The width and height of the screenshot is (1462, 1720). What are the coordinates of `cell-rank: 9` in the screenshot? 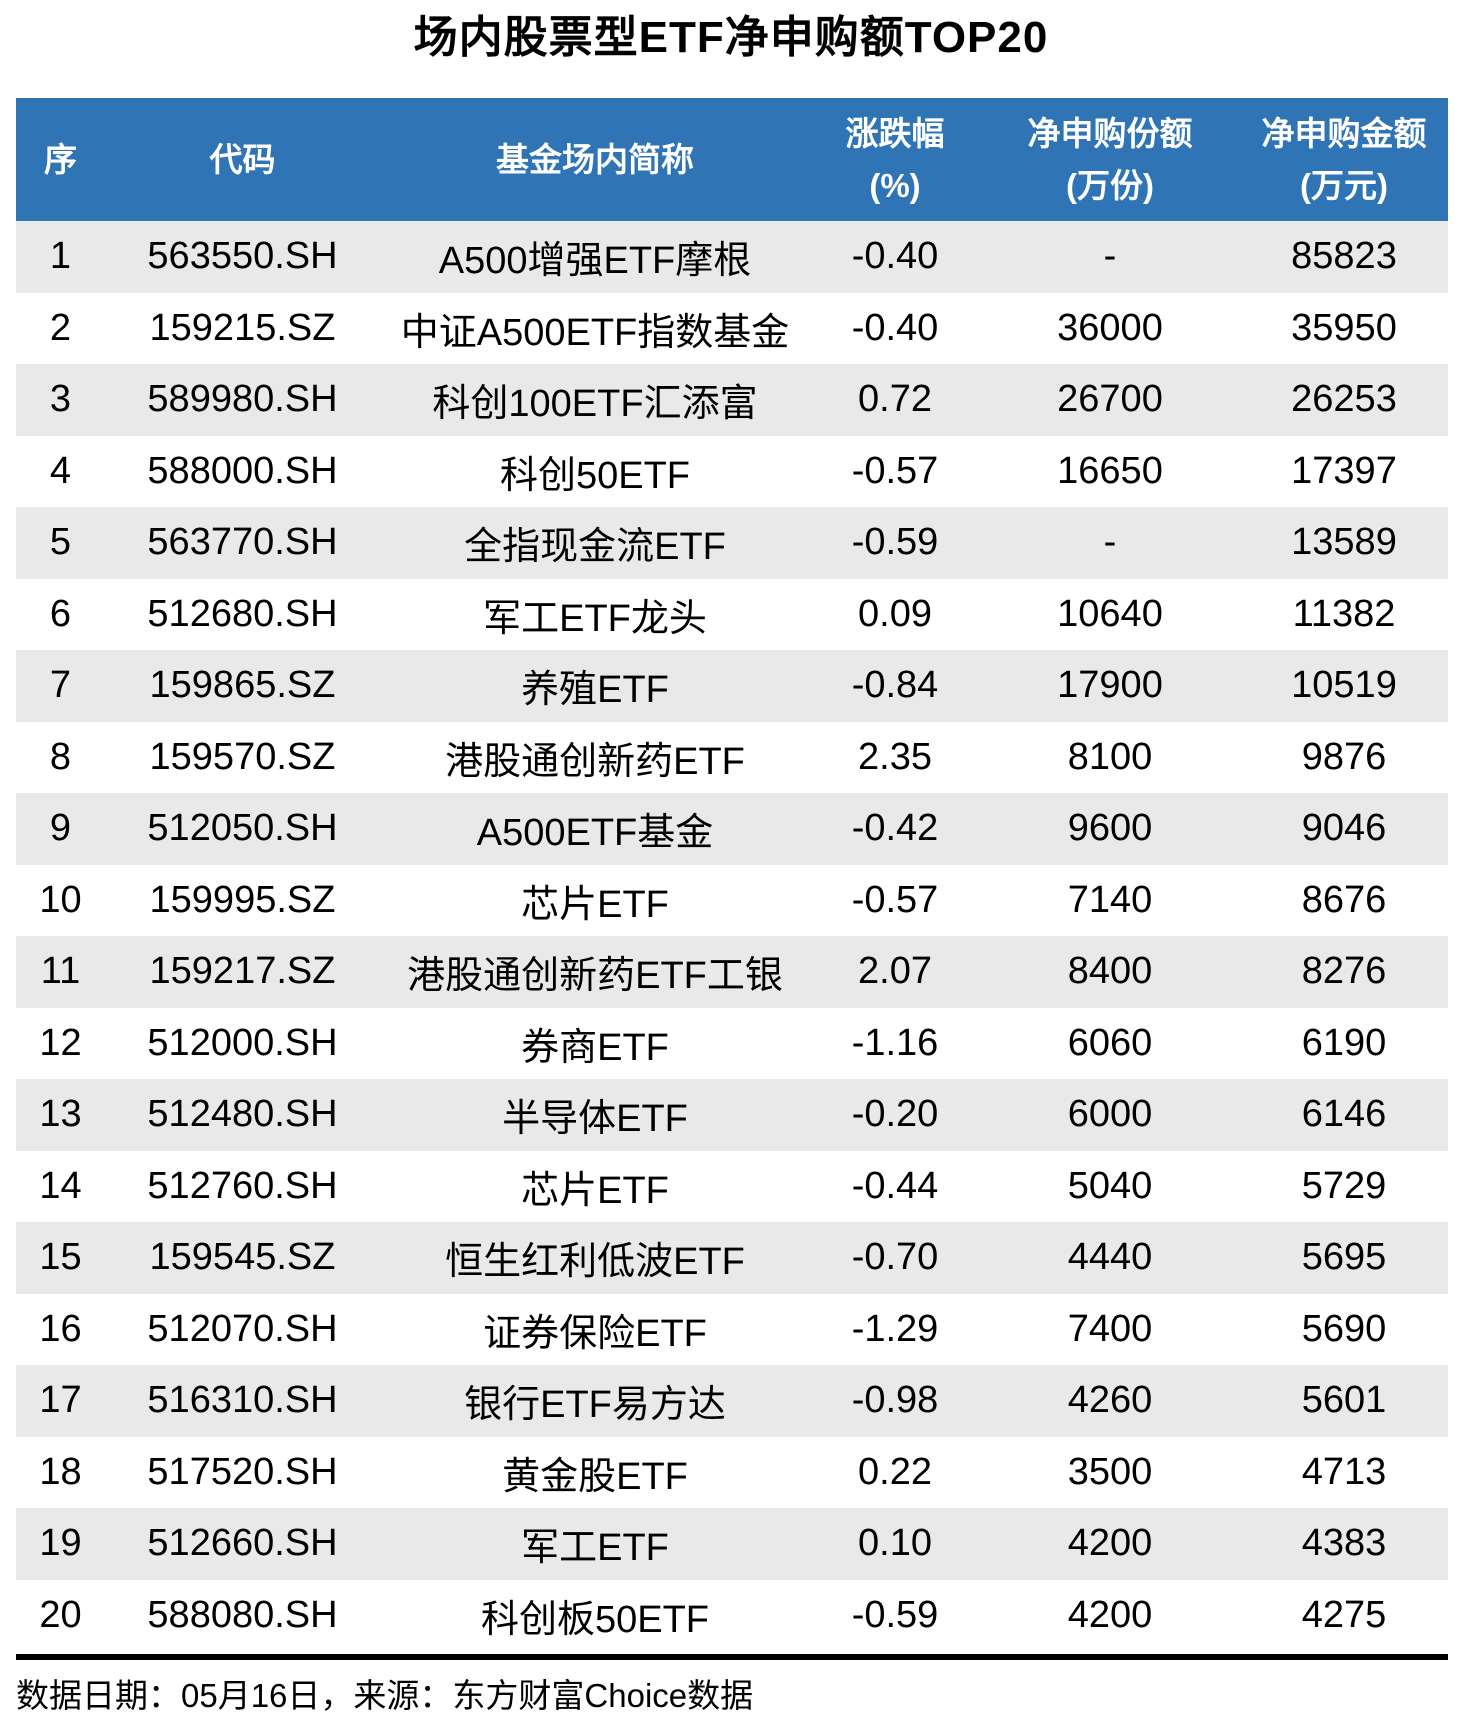 It's located at (60, 829).